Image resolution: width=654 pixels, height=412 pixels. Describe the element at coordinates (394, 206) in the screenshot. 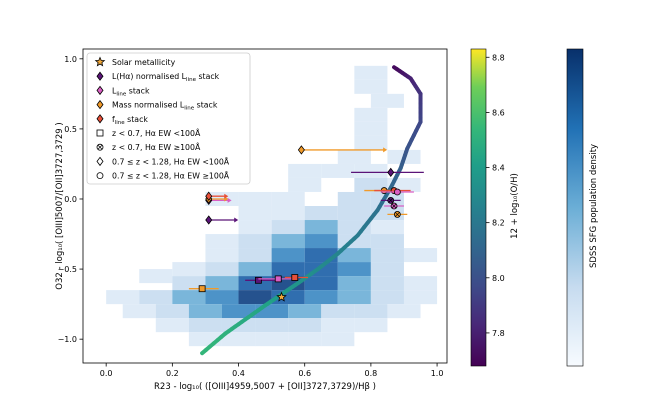

I see `stack-point-11-cross` at that location.